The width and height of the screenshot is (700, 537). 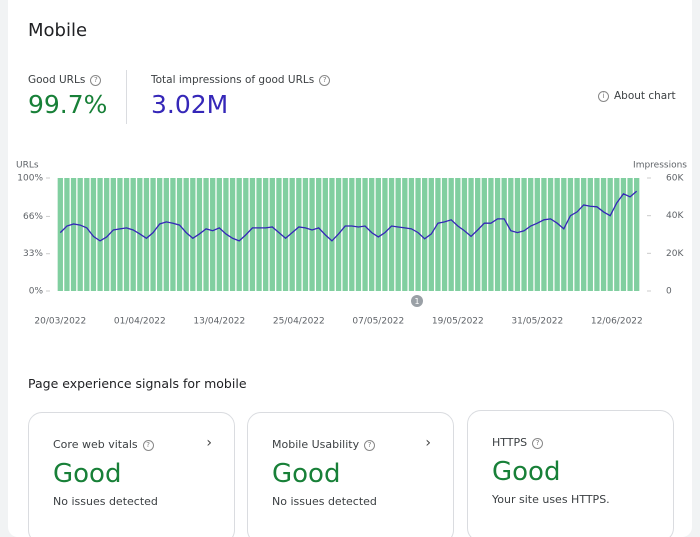 I want to click on y-tick-label: 66%, so click(x=33, y=217).